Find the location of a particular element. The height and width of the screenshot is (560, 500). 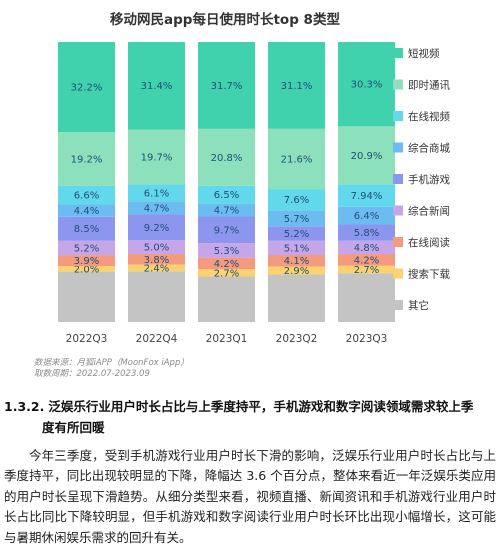

data-label: 20.8% is located at coordinates (227, 158).